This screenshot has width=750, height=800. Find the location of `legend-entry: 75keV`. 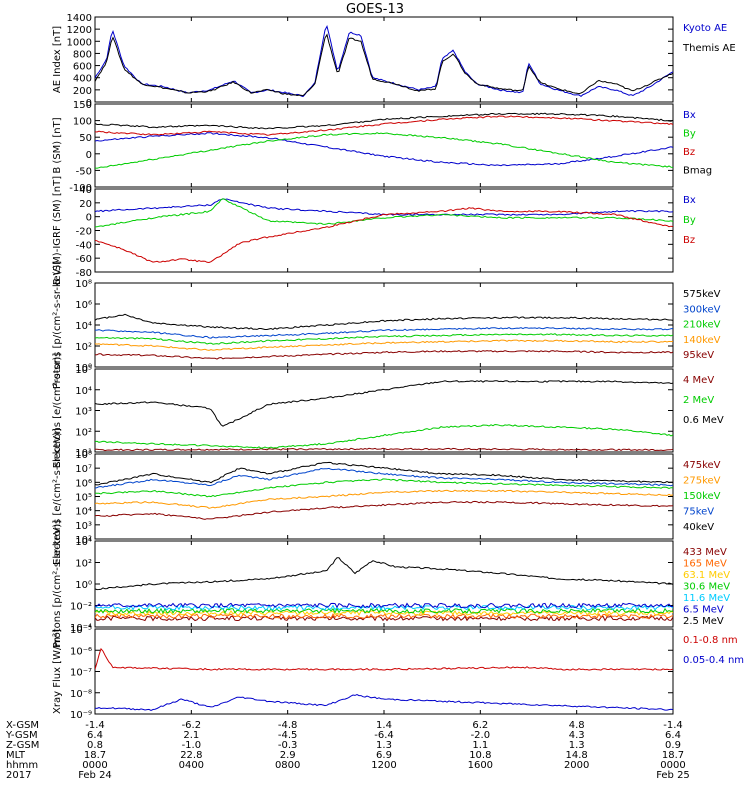

legend-entry: 75keV is located at coordinates (698, 511).